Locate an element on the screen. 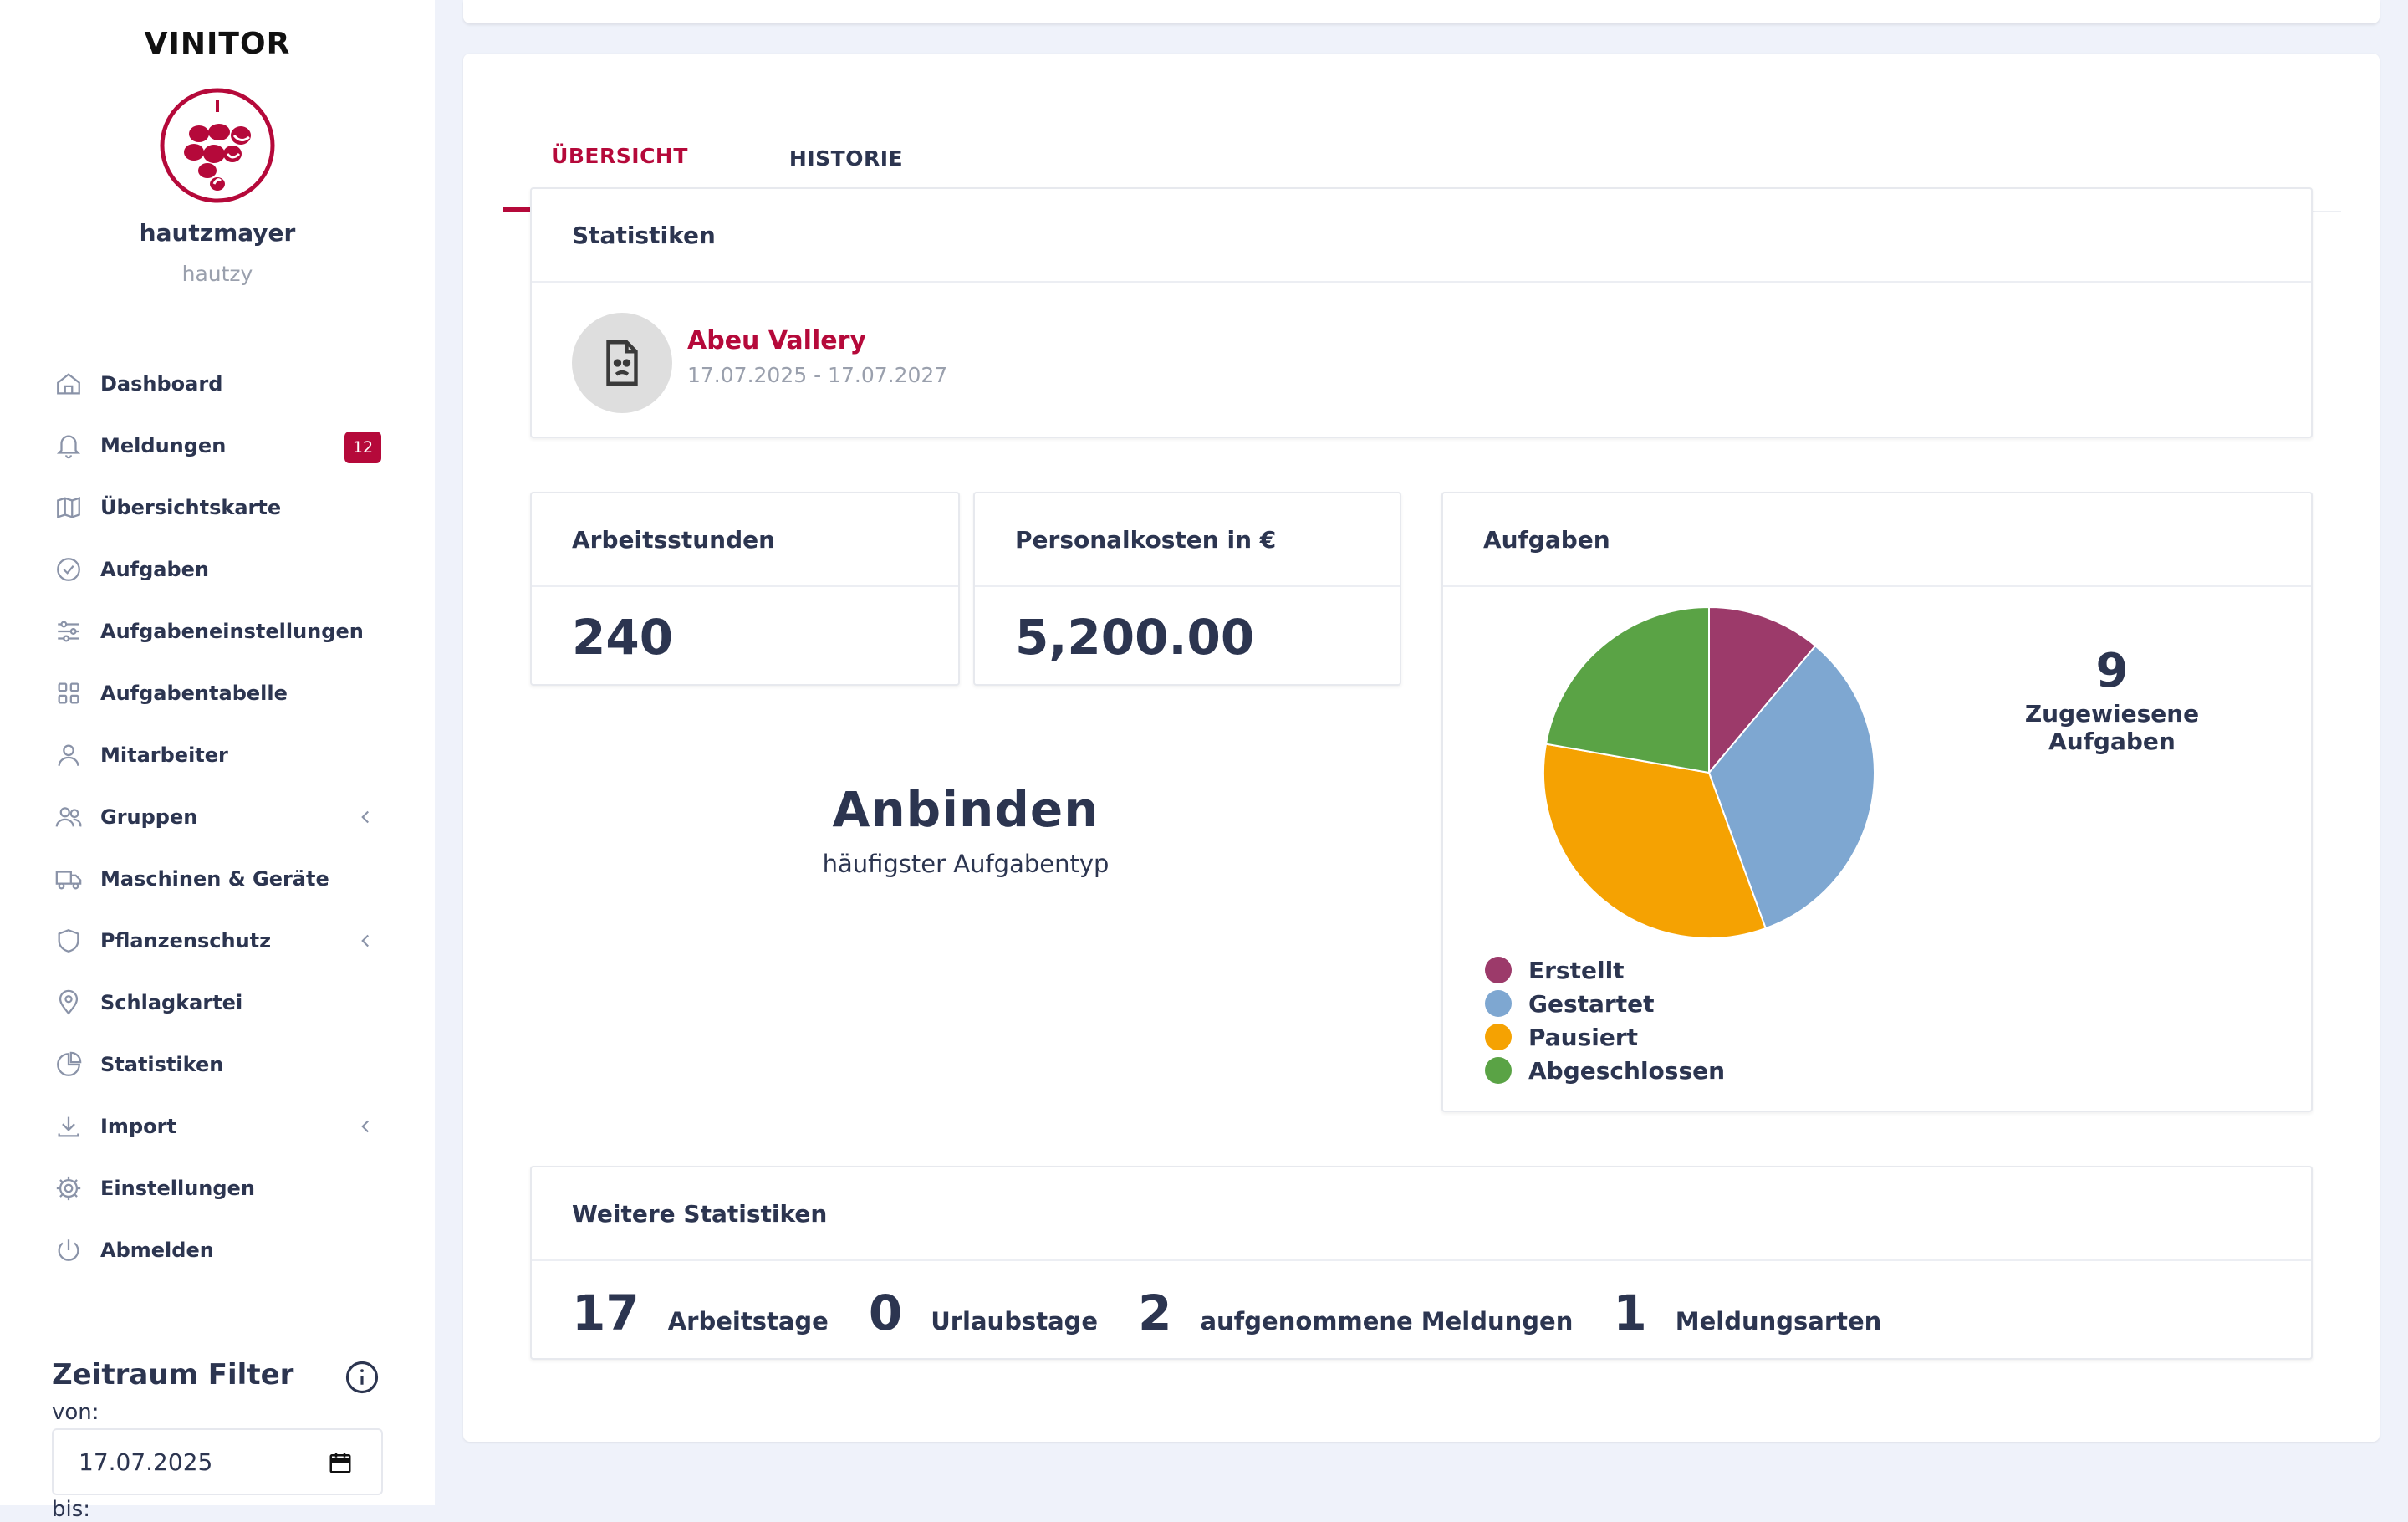 The image size is (2408, 1522). calendar-icon is located at coordinates (340, 1462).